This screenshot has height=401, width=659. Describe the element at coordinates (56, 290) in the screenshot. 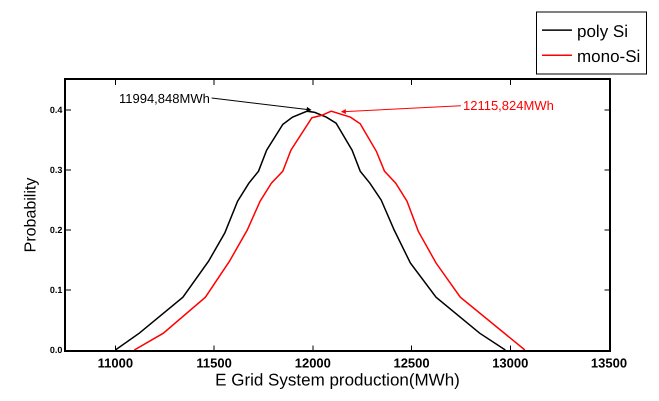

I see `y-tick-label: 0.1` at that location.